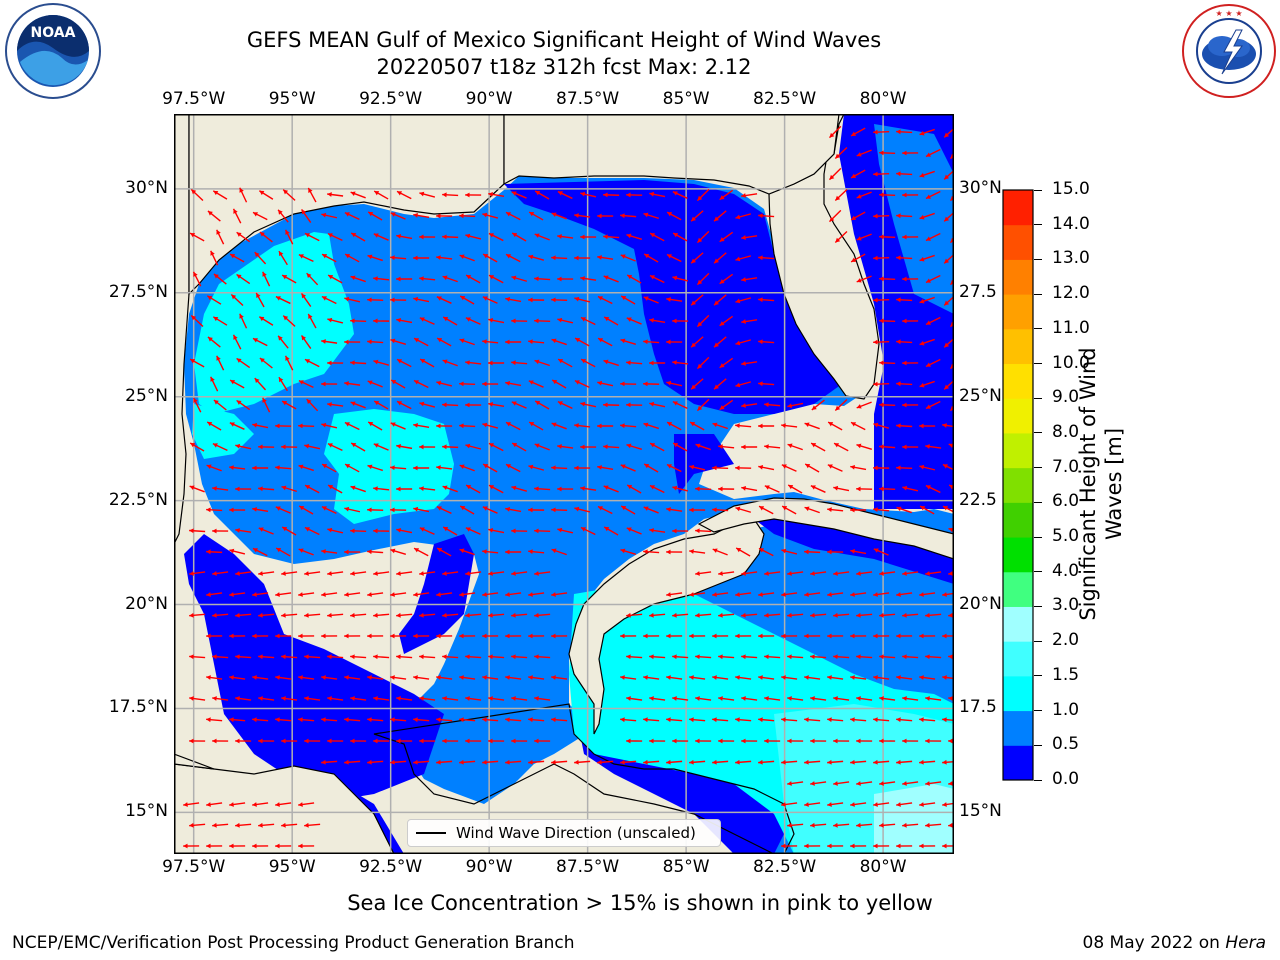  What do you see at coordinates (978, 499) in the screenshot?
I see `latitude-tick-right: 22.5` at bounding box center [978, 499].